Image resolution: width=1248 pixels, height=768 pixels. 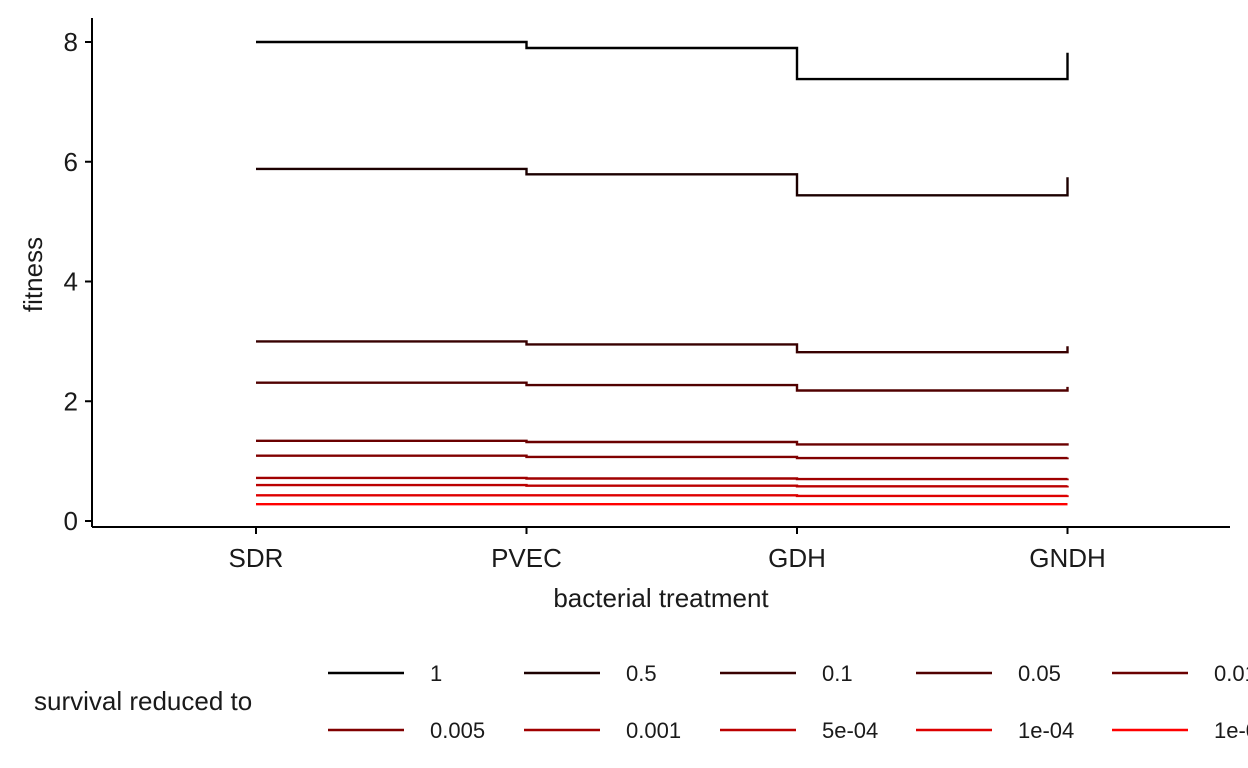 What do you see at coordinates (71, 521) in the screenshot?
I see `y-tick-label: 0` at bounding box center [71, 521].